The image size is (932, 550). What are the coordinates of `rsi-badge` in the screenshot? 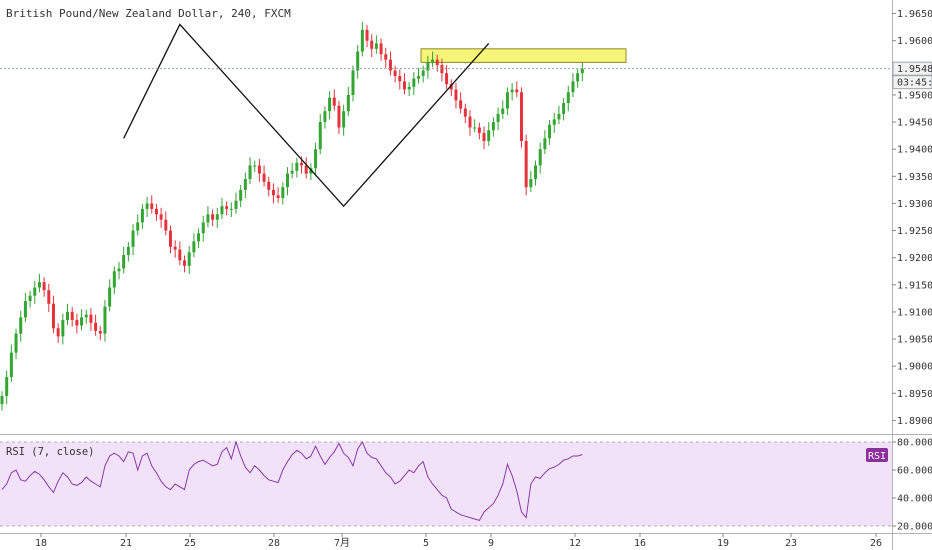 It's located at (877, 455).